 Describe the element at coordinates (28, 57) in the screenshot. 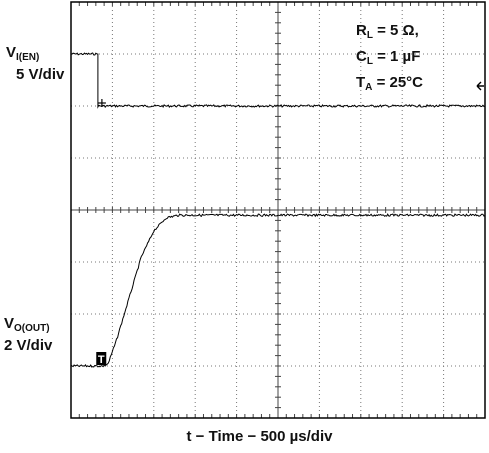

I see `channel1-subscript: I(EN)` at that location.